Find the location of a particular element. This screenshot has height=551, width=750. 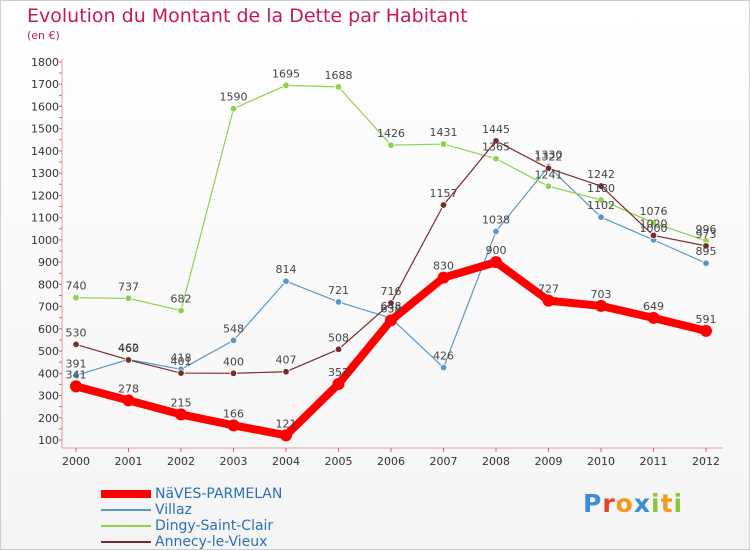

proxiti-logo: Proxiti is located at coordinates (633, 503).